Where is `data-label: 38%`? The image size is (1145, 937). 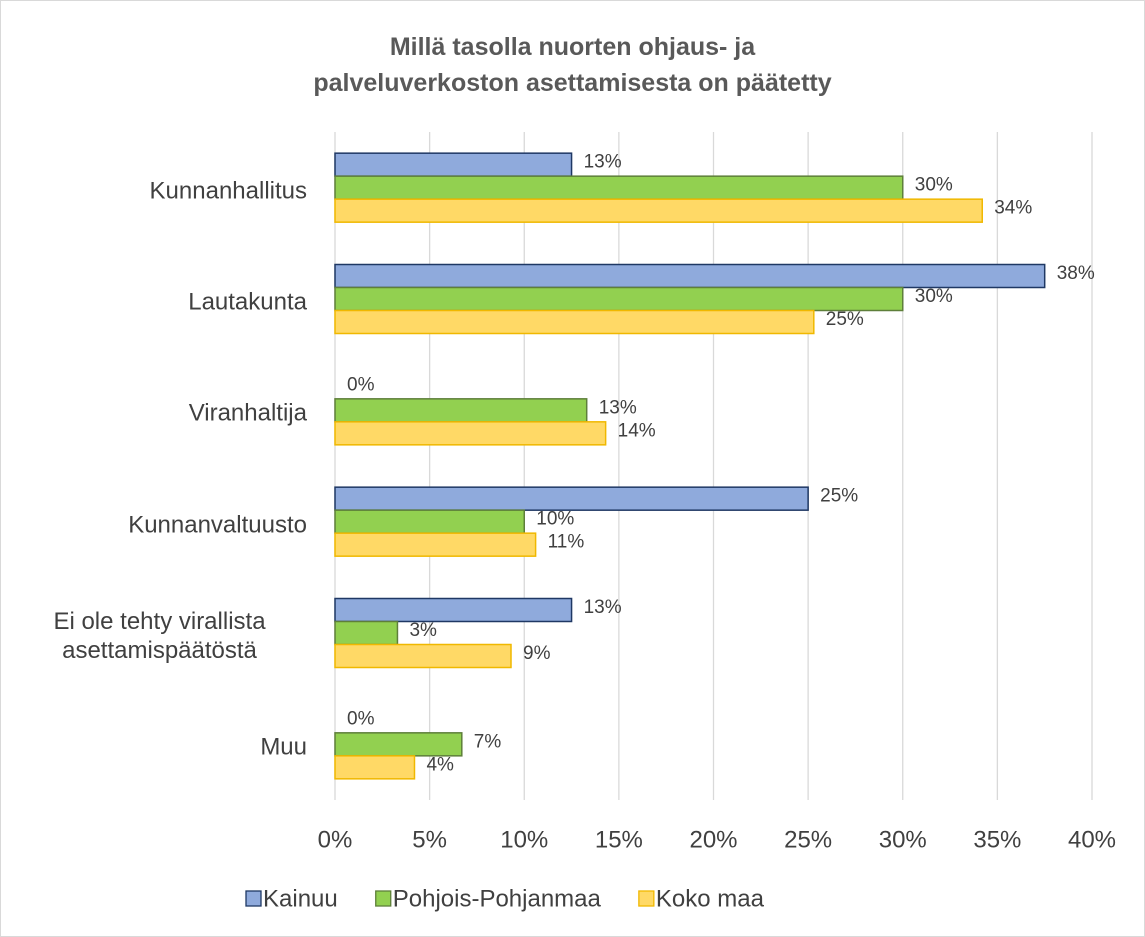 data-label: 38% is located at coordinates (1076, 273).